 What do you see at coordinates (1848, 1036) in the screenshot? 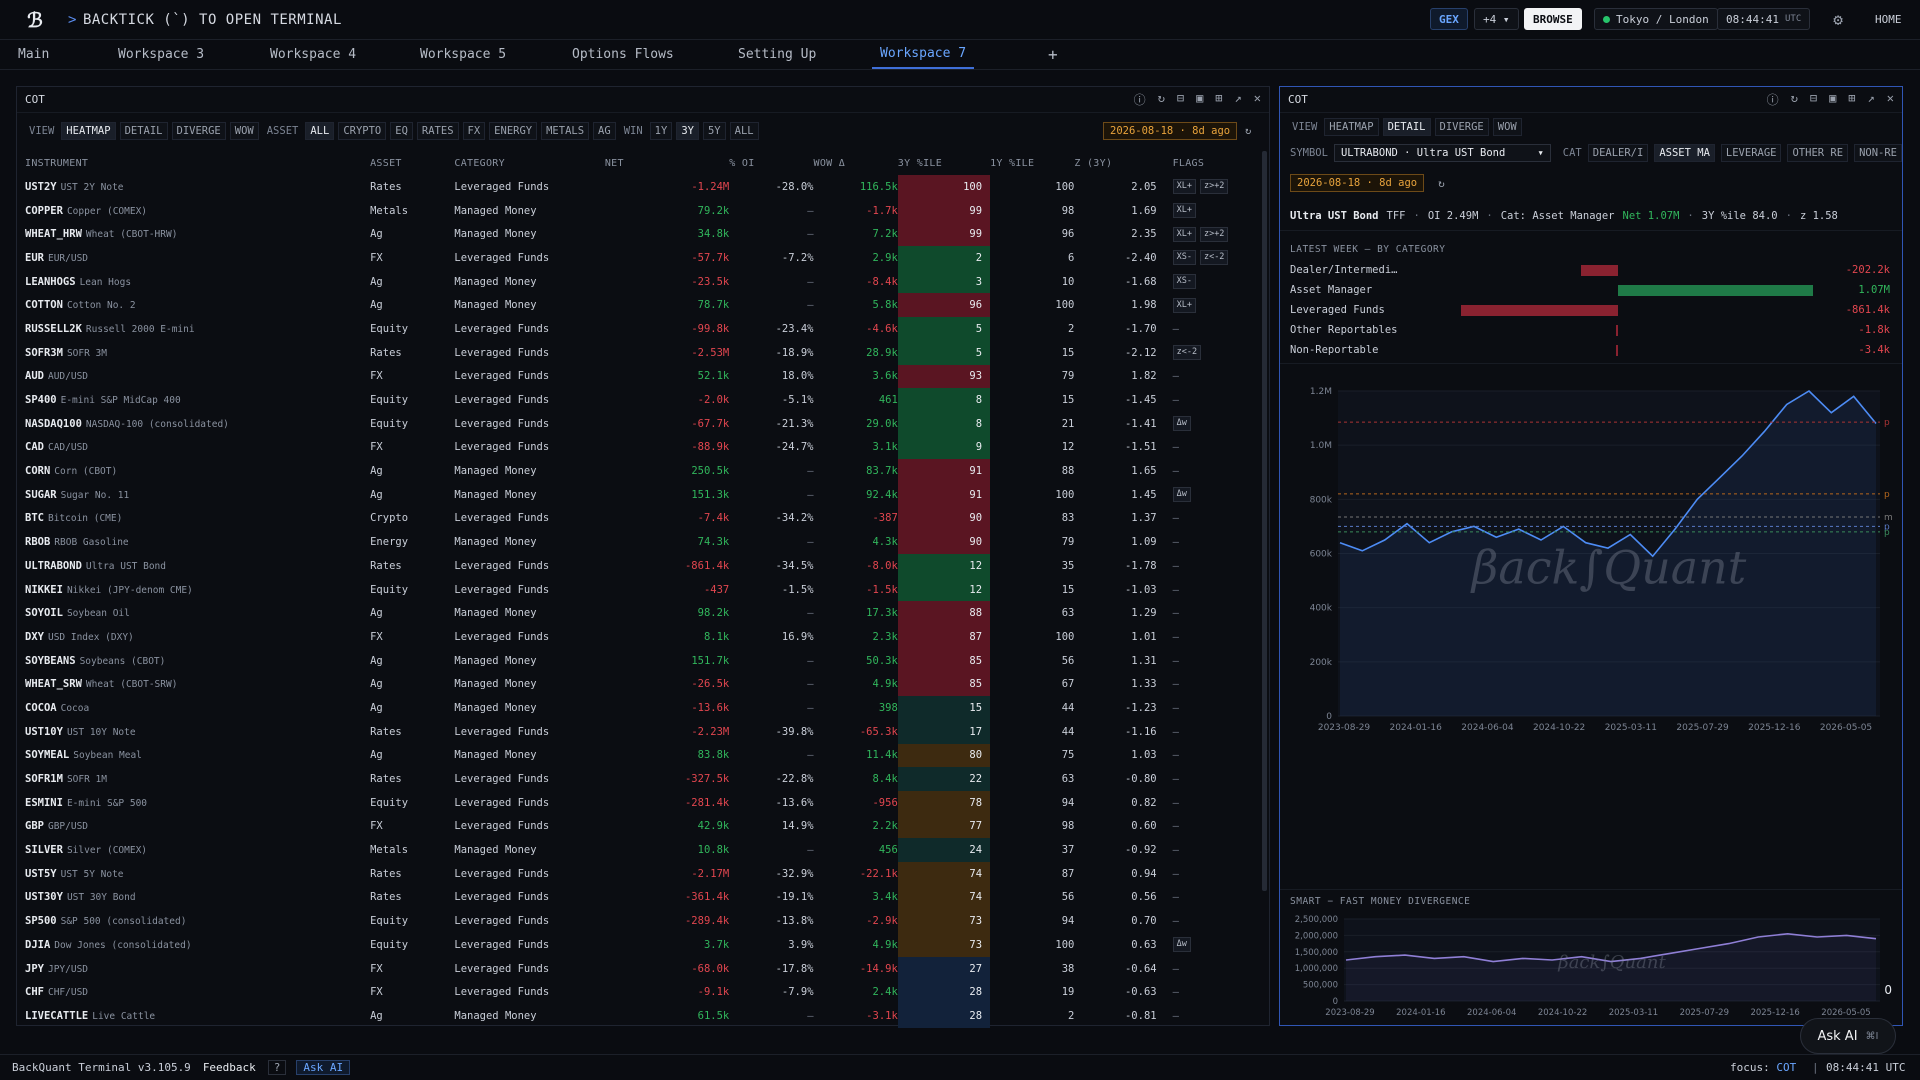
I see `ask-ai-button: Ask AI ⌘I` at bounding box center [1848, 1036].